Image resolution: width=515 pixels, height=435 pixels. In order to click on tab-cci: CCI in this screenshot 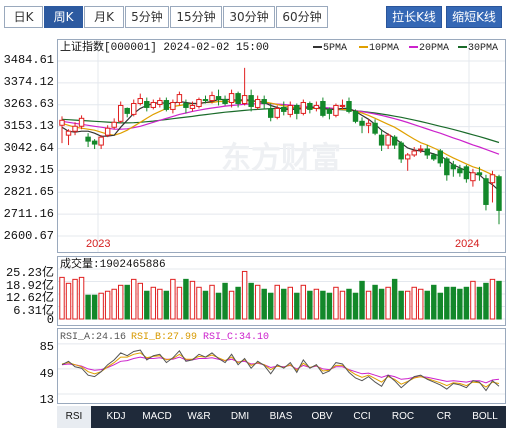, I will do `click(362, 416)`.